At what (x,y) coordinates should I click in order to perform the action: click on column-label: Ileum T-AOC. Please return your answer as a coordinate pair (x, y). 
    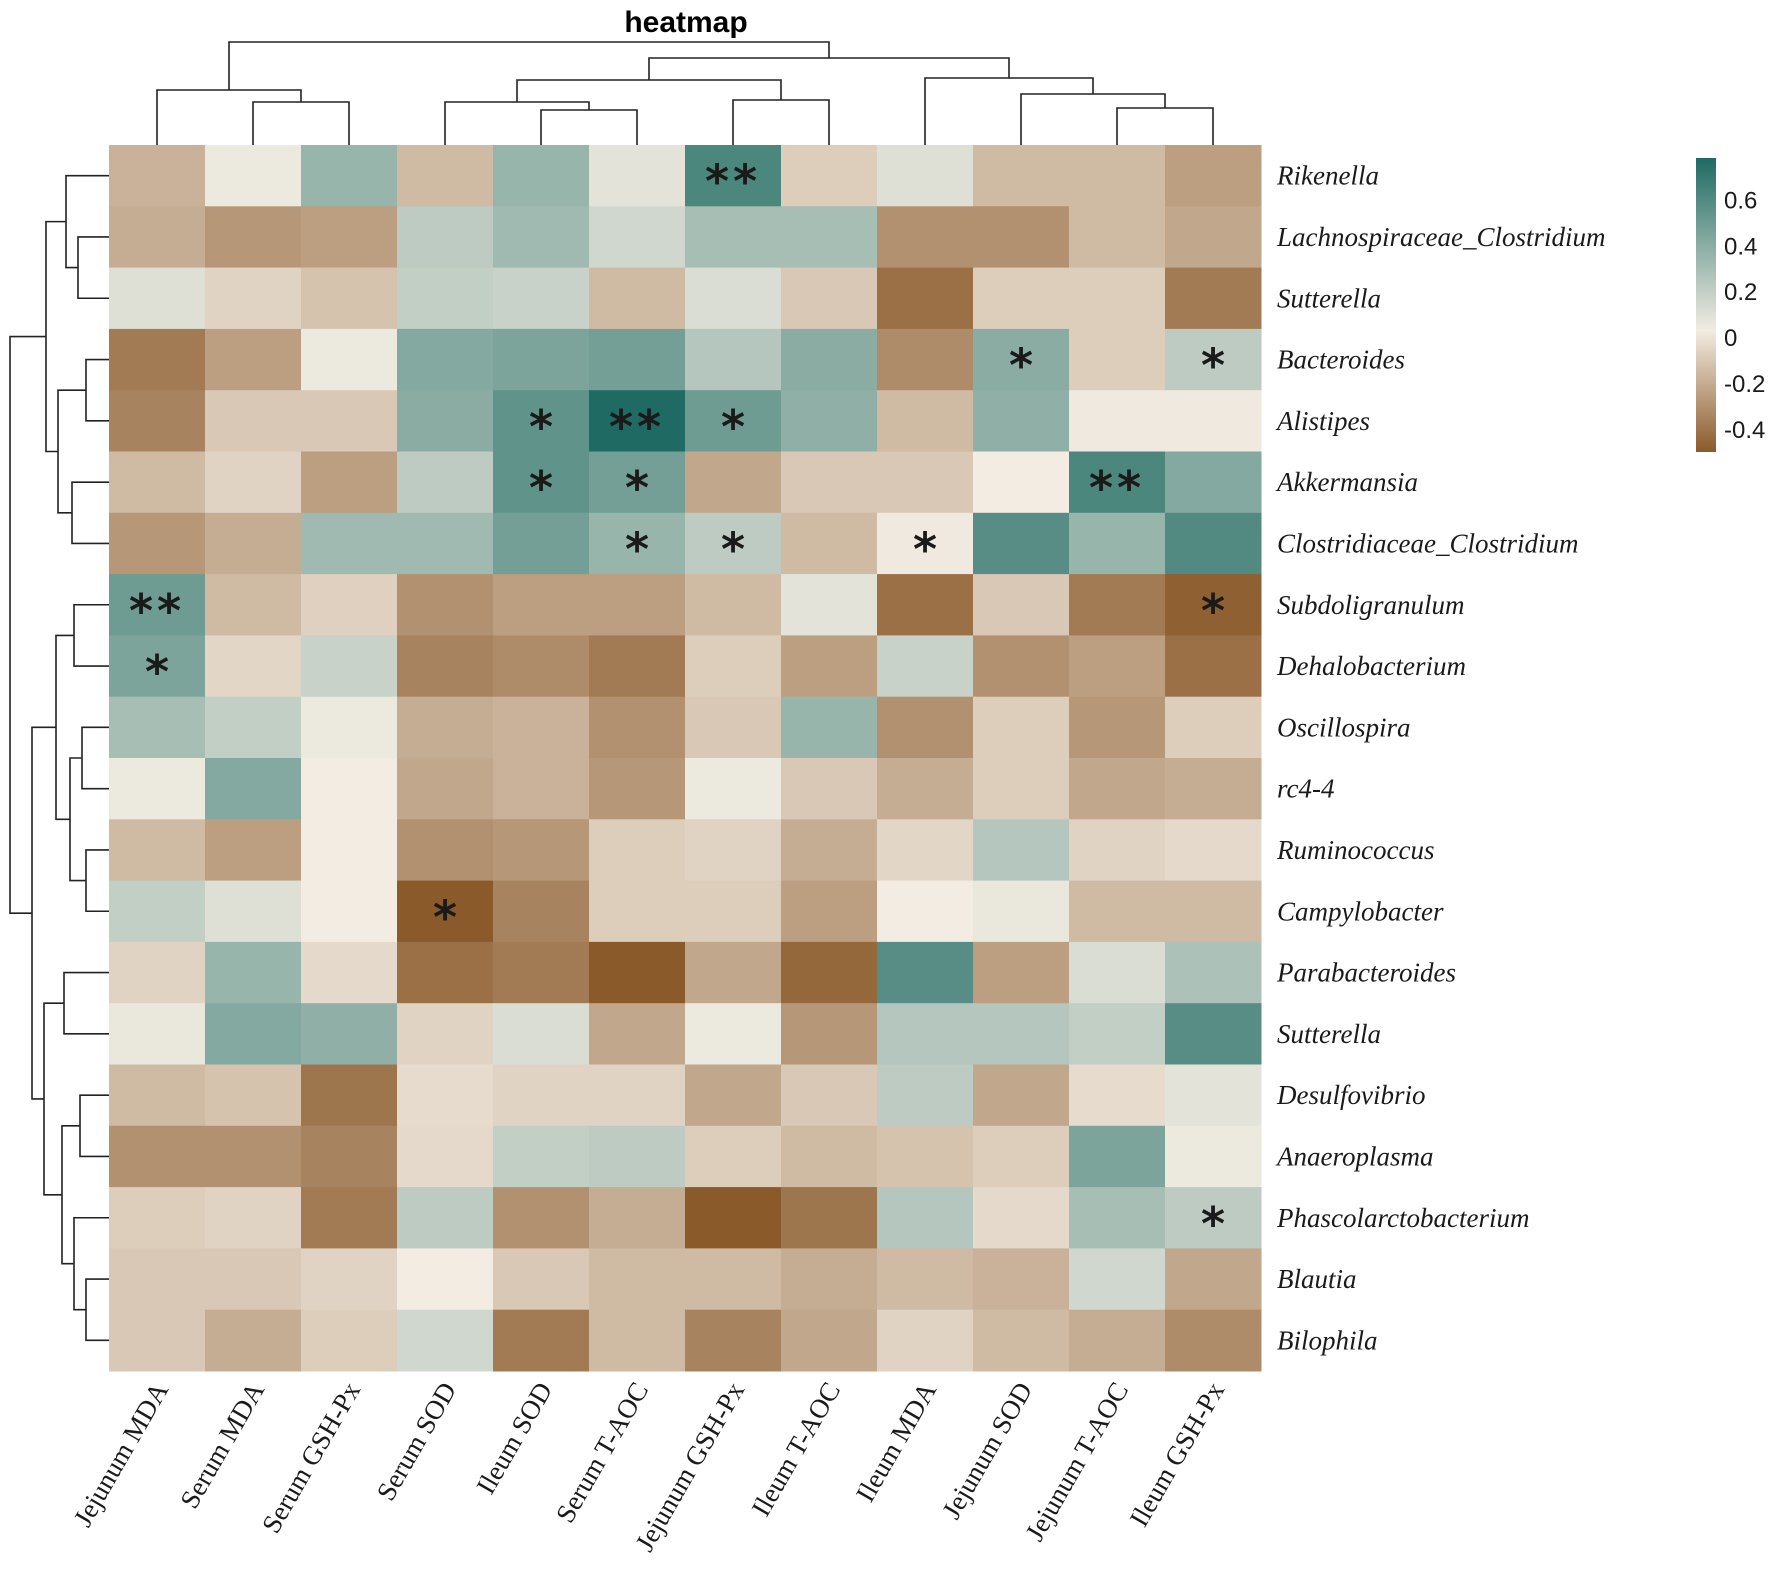
    Looking at the image, I should click on (796, 1449).